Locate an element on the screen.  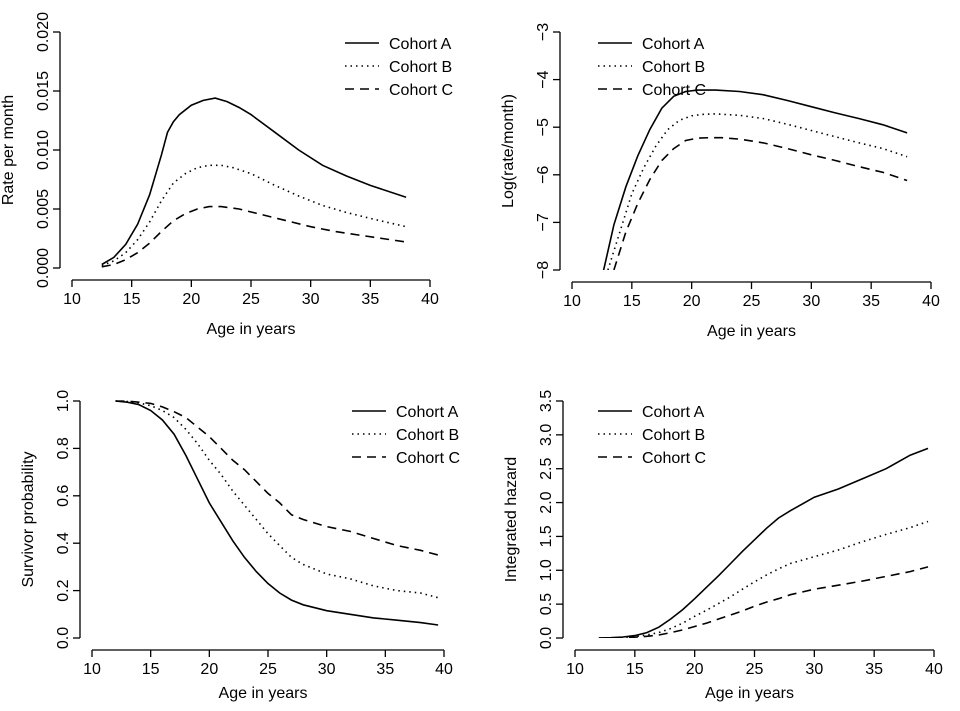
y-tick-label: 0.010 is located at coordinates (43, 150).